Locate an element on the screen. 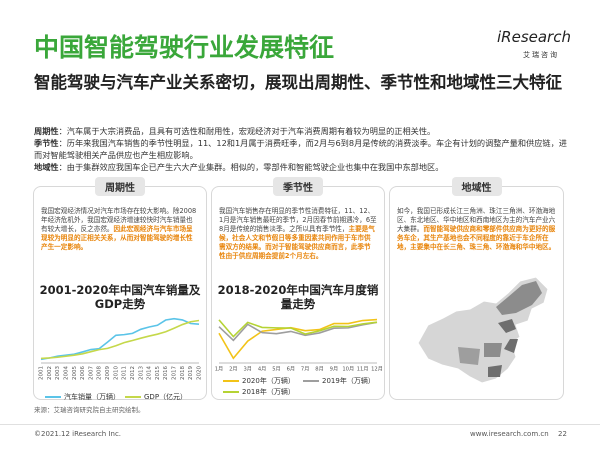  point-label: 季节性 is located at coordinates (46, 142).